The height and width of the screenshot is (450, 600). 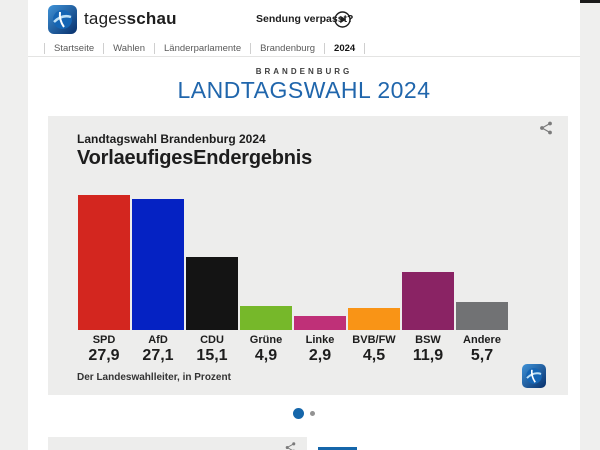 What do you see at coordinates (151, 18) in the screenshot?
I see `brand-suffix: schau` at bounding box center [151, 18].